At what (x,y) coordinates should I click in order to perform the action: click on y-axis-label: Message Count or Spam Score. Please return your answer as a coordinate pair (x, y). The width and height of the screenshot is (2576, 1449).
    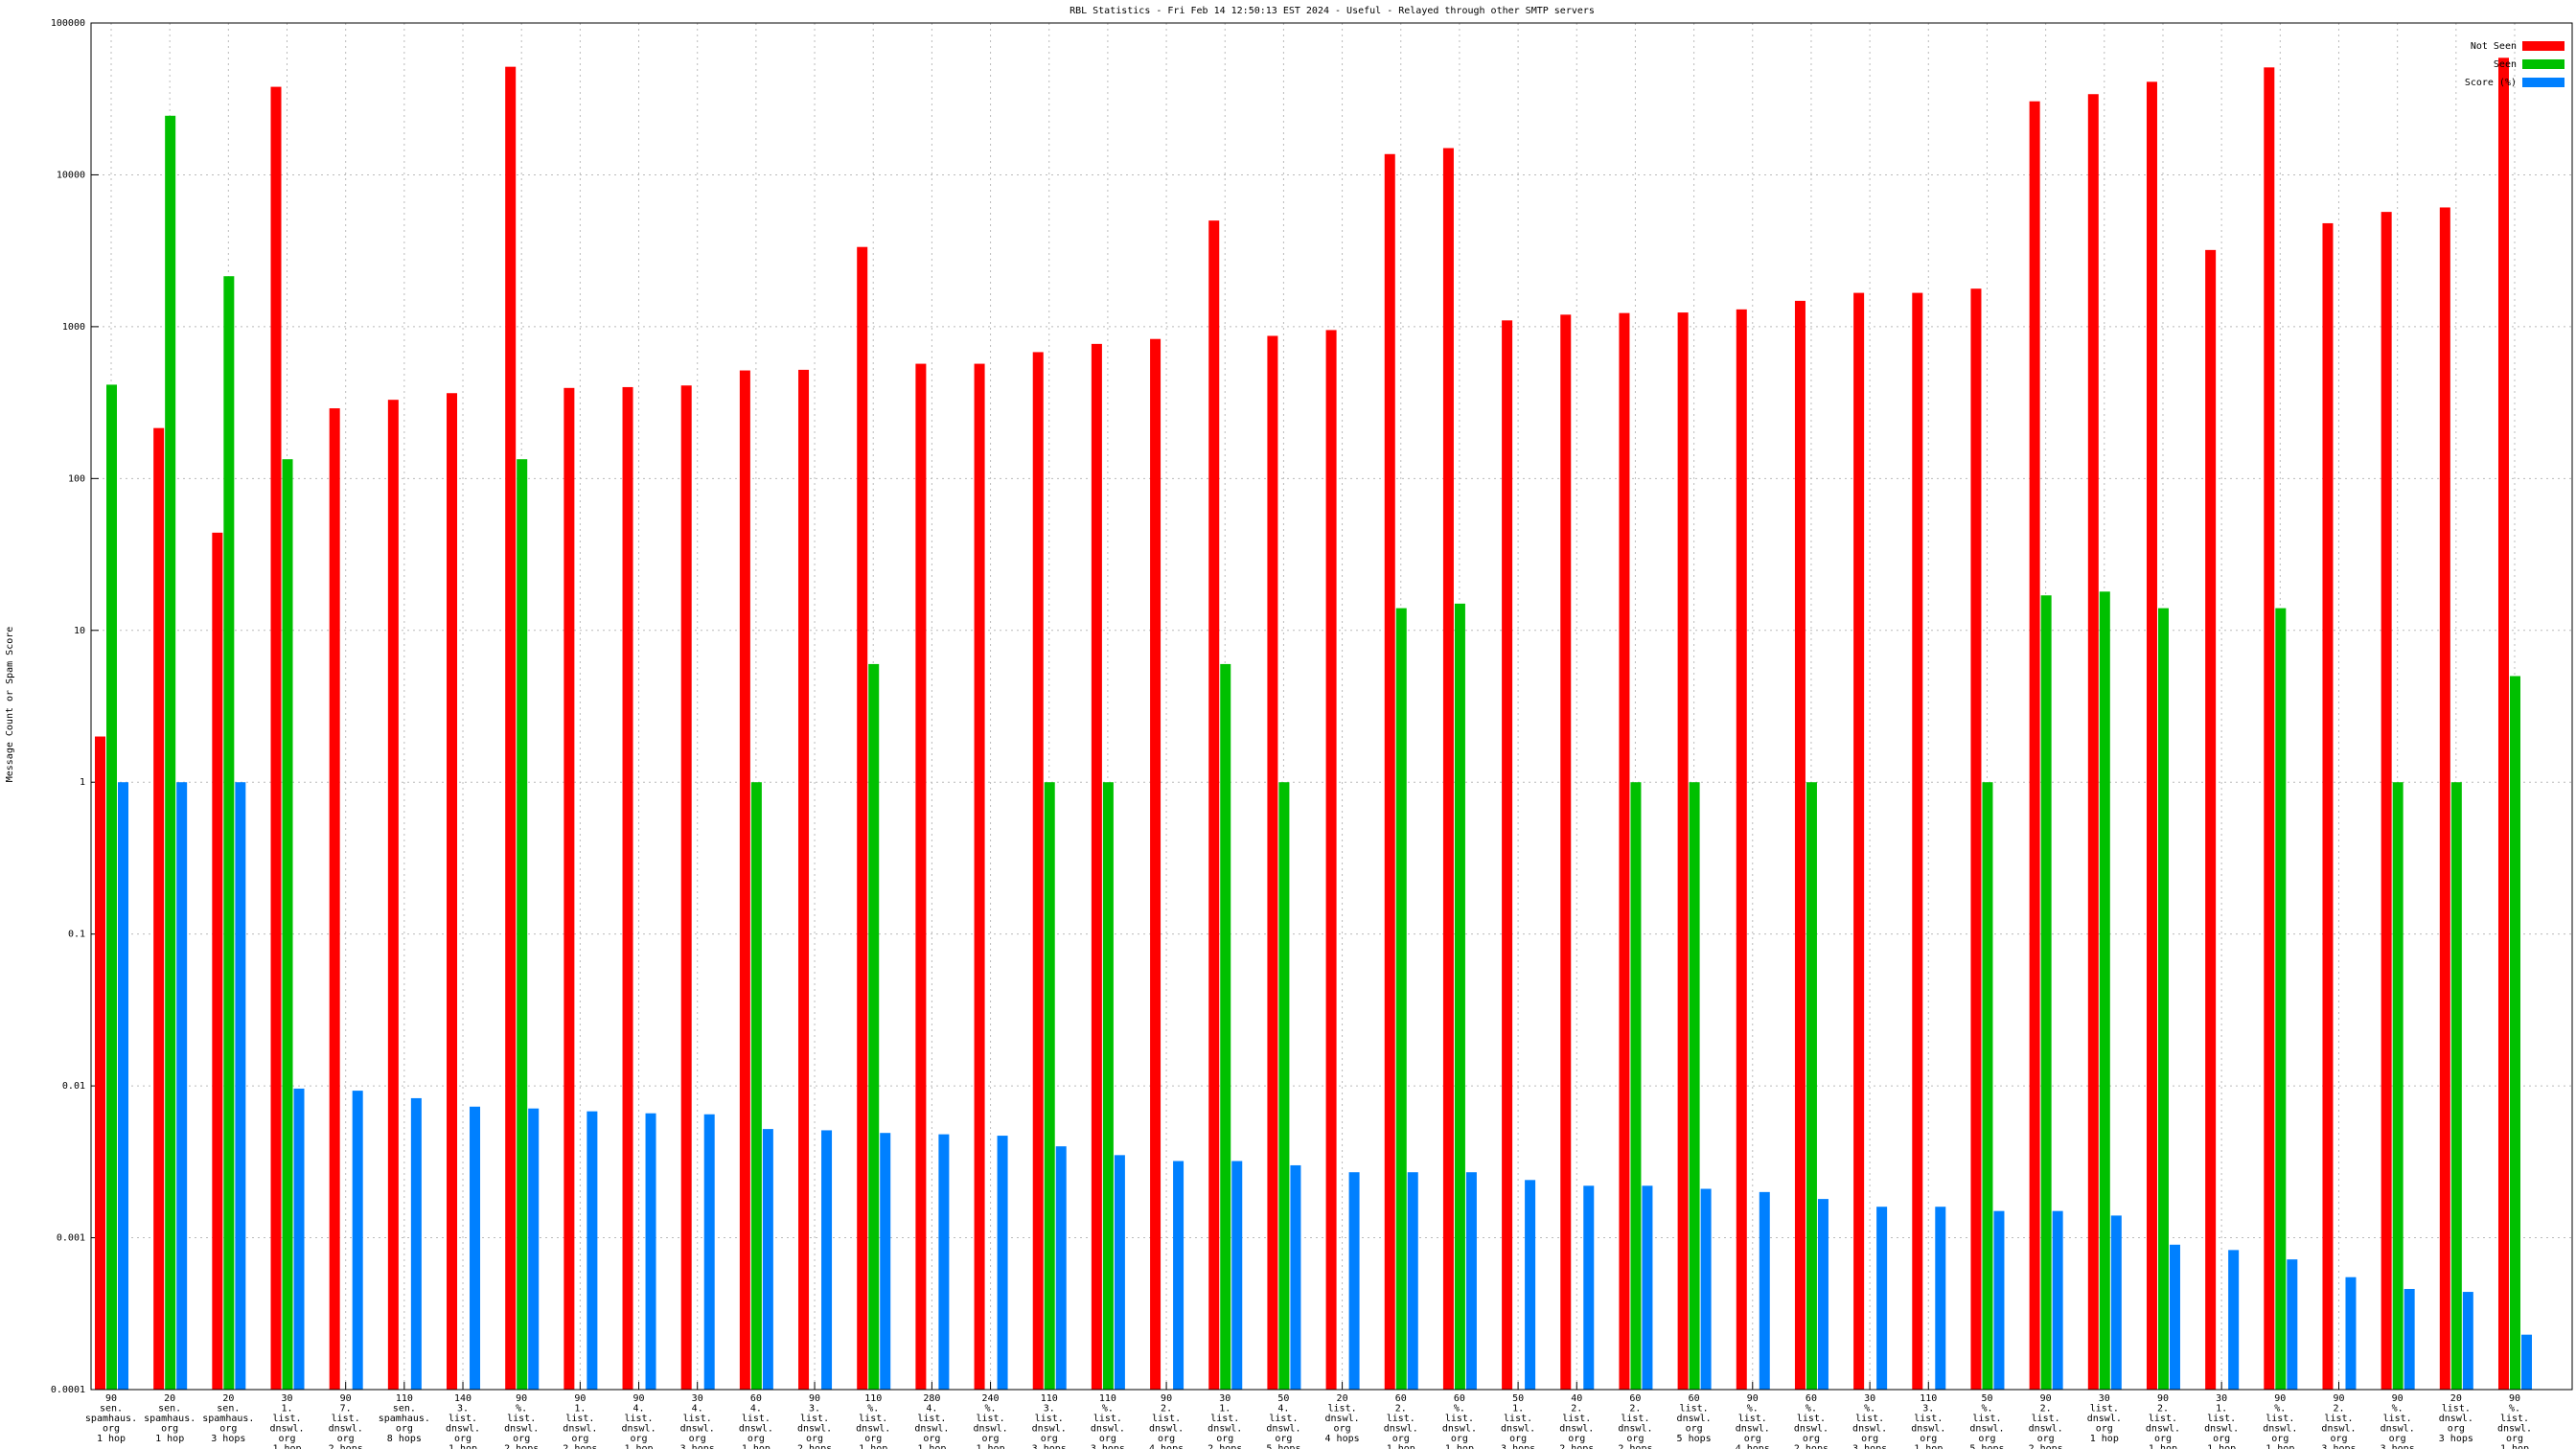
    Looking at the image, I should click on (10, 705).